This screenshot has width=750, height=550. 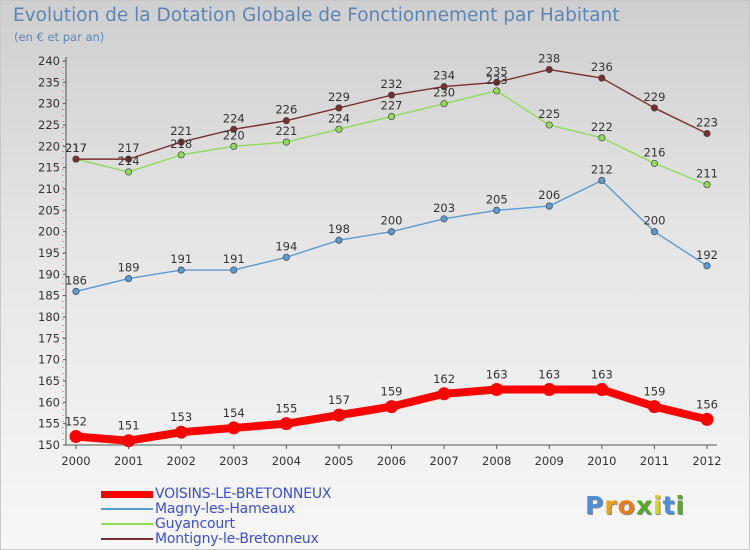 What do you see at coordinates (234, 135) in the screenshot?
I see `data-label: 220` at bounding box center [234, 135].